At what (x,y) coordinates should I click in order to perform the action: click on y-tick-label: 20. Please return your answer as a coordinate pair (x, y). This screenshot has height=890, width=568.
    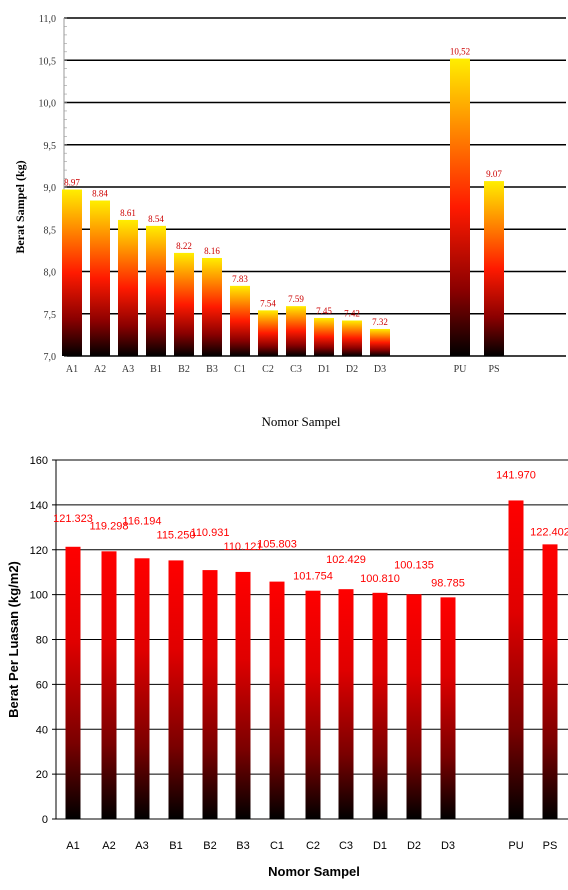
    Looking at the image, I should click on (42, 775).